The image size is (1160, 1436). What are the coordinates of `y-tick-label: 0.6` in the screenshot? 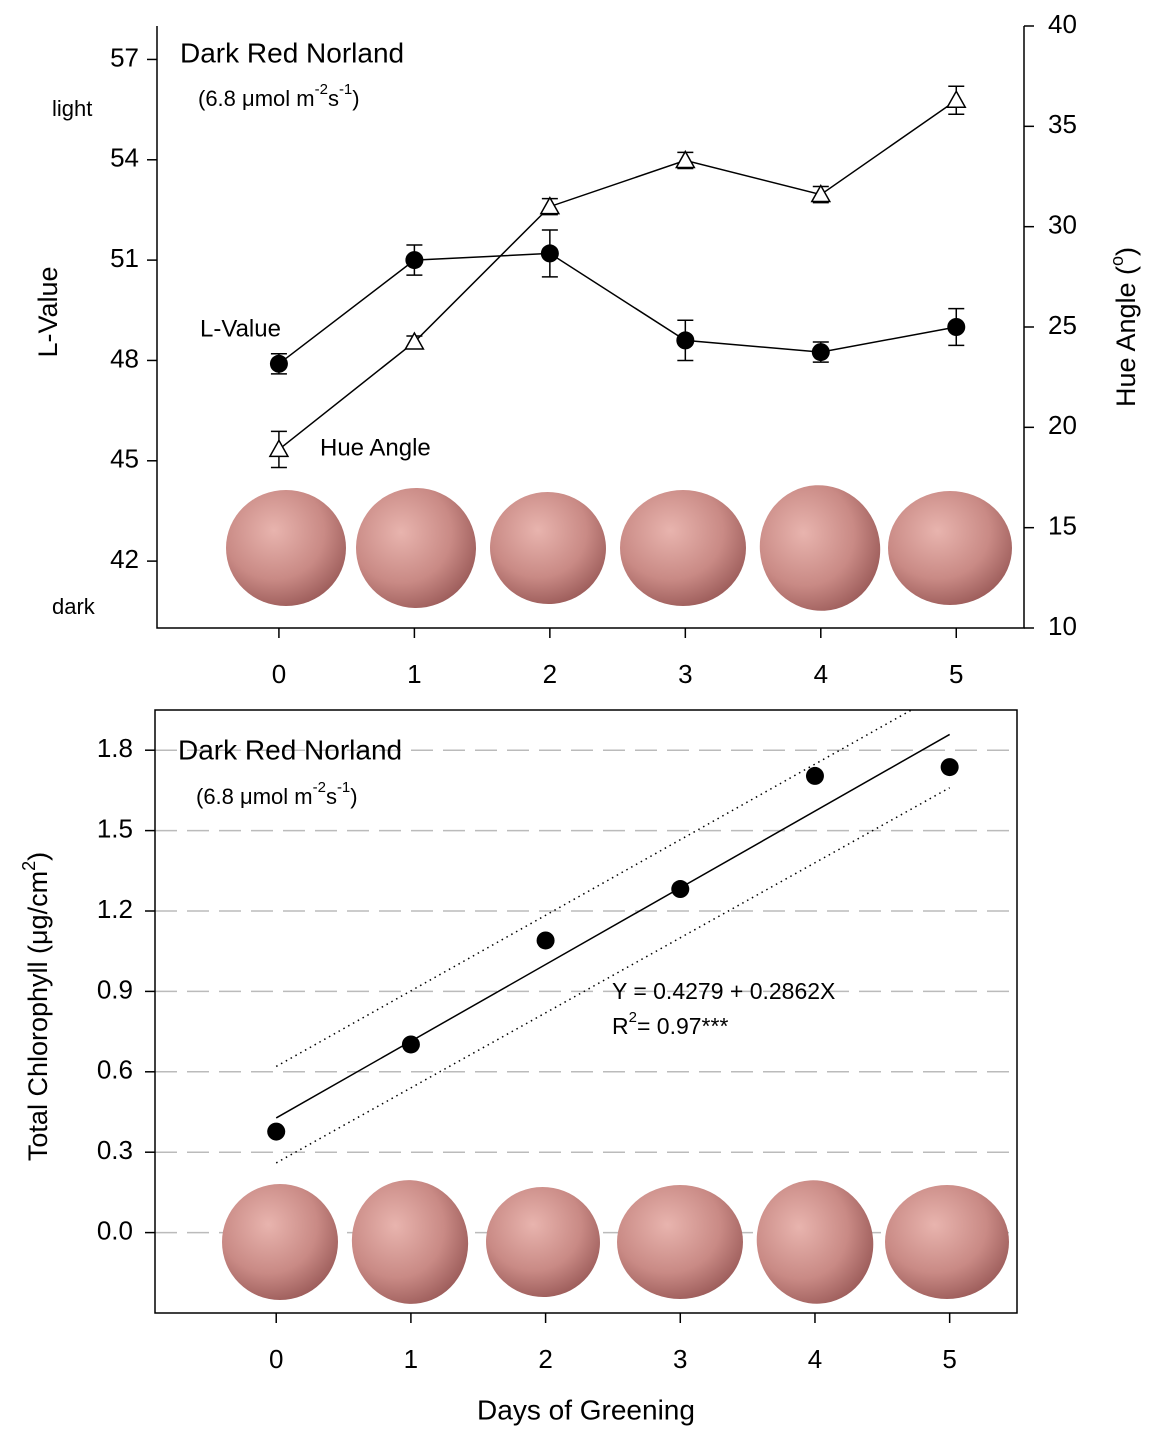 It's located at (115, 1070).